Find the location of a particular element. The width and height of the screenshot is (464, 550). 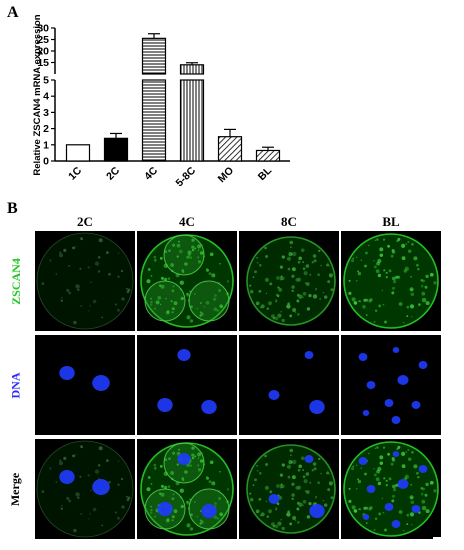

column-title: 8C is located at coordinates (289, 221).